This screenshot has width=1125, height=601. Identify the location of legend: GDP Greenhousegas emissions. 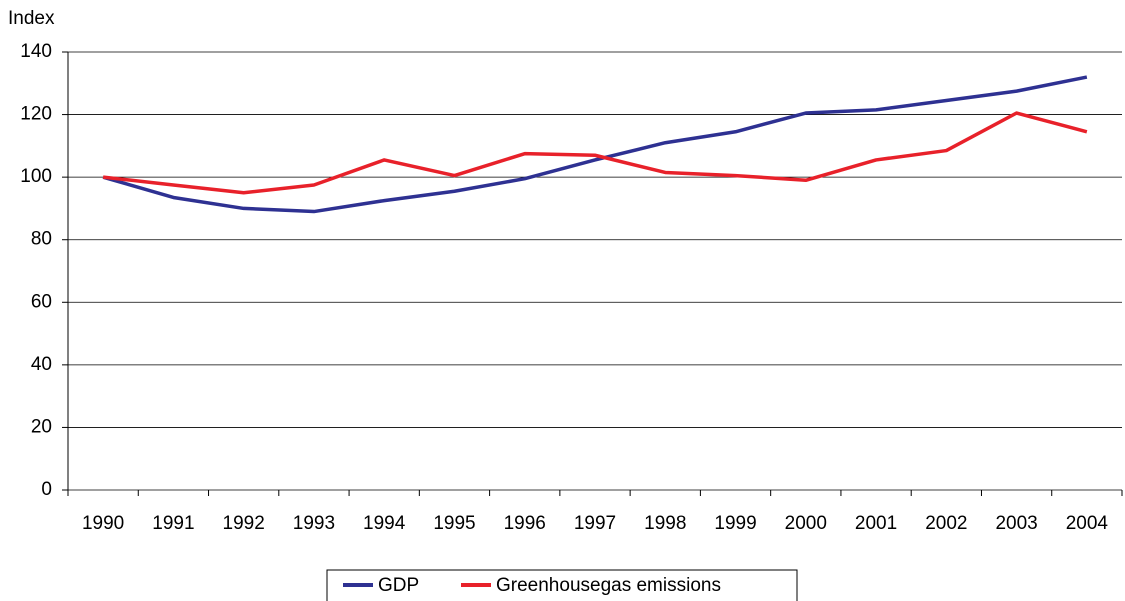
(562, 585).